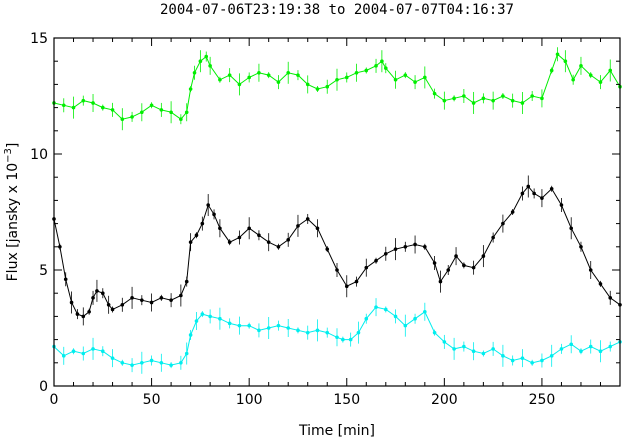 This screenshot has width=622, height=438. What do you see at coordinates (152, 400) in the screenshot?
I see `x-tick-label: 50` at bounding box center [152, 400].